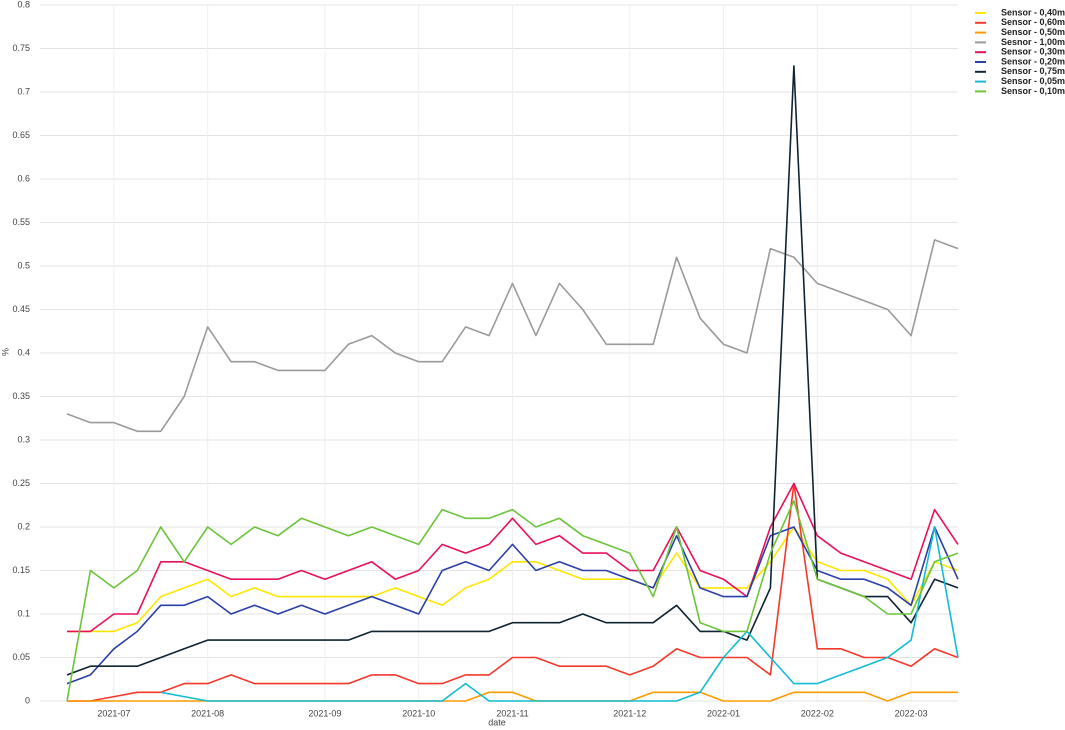  I want to click on legend-label: Sesnor - 1,00m, so click(1033, 42).